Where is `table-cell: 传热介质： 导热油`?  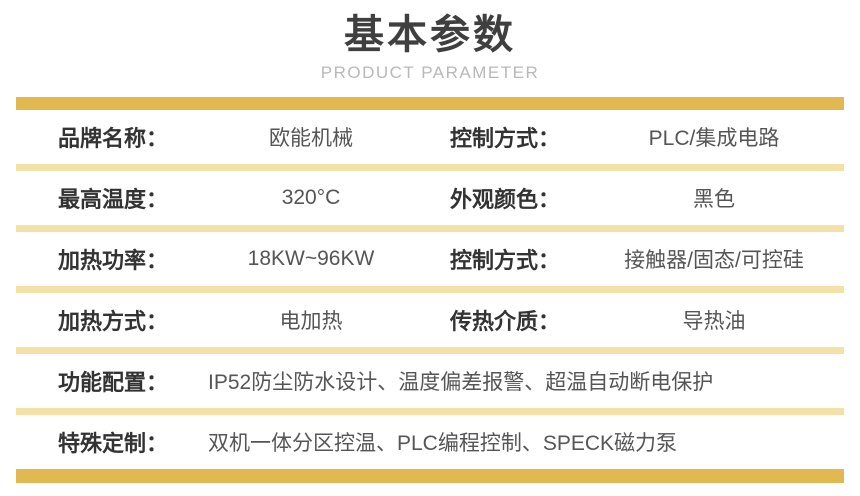
table-cell: 传热介质： 导热油 is located at coordinates (637, 320).